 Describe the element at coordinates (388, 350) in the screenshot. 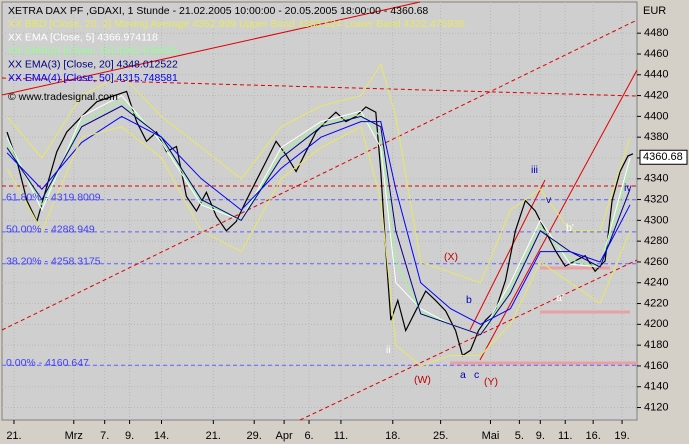

I see `annotation: ii` at that location.